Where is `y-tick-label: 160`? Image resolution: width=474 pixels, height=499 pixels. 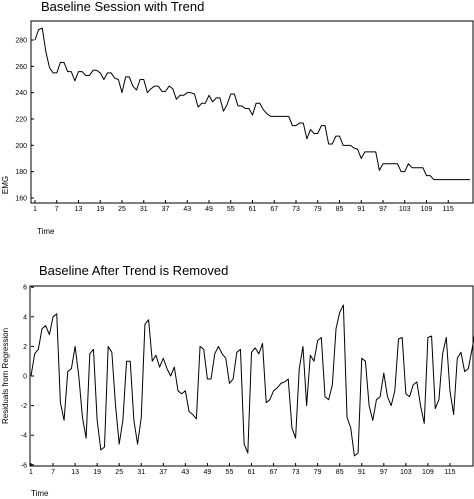
y-tick-label: 160 is located at coordinates (21, 199).